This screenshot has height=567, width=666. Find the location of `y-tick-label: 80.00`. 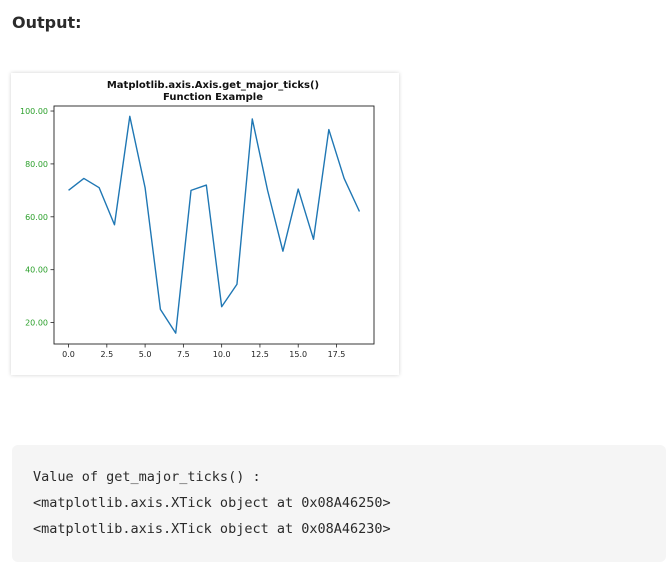

y-tick-label: 80.00 is located at coordinates (36, 164).